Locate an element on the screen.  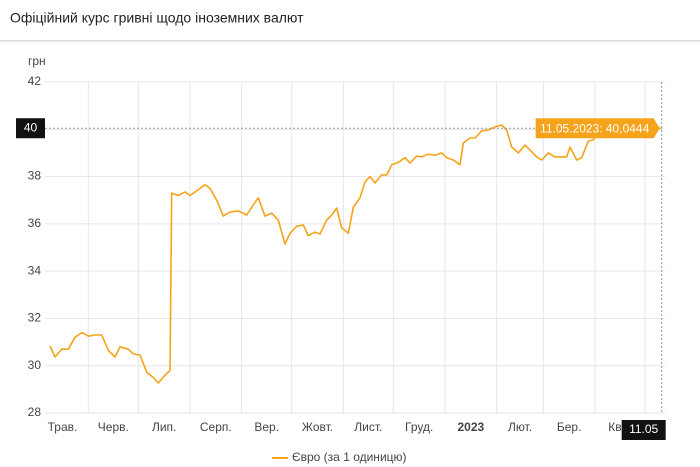
crosshair-y-label: 40 is located at coordinates (31, 127).